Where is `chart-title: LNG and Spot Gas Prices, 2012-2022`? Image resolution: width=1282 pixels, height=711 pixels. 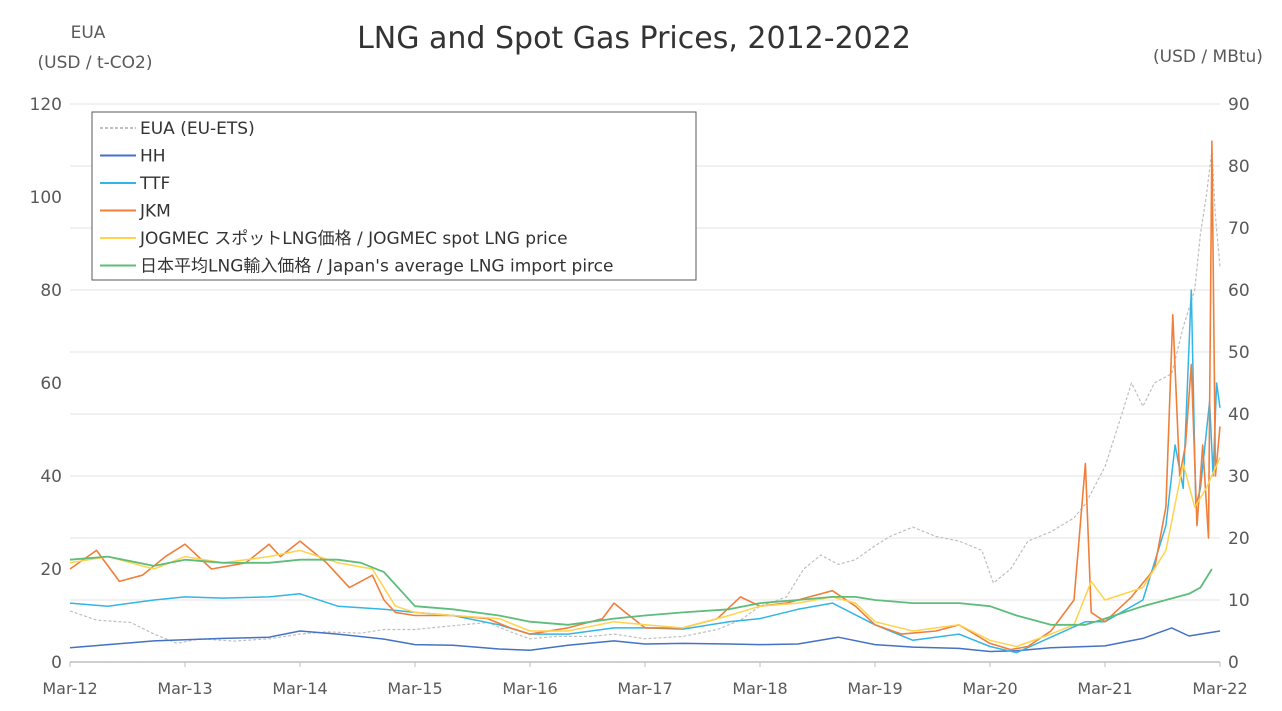 chart-title: LNG and Spot Gas Prices, 2012-2022 is located at coordinates (634, 38).